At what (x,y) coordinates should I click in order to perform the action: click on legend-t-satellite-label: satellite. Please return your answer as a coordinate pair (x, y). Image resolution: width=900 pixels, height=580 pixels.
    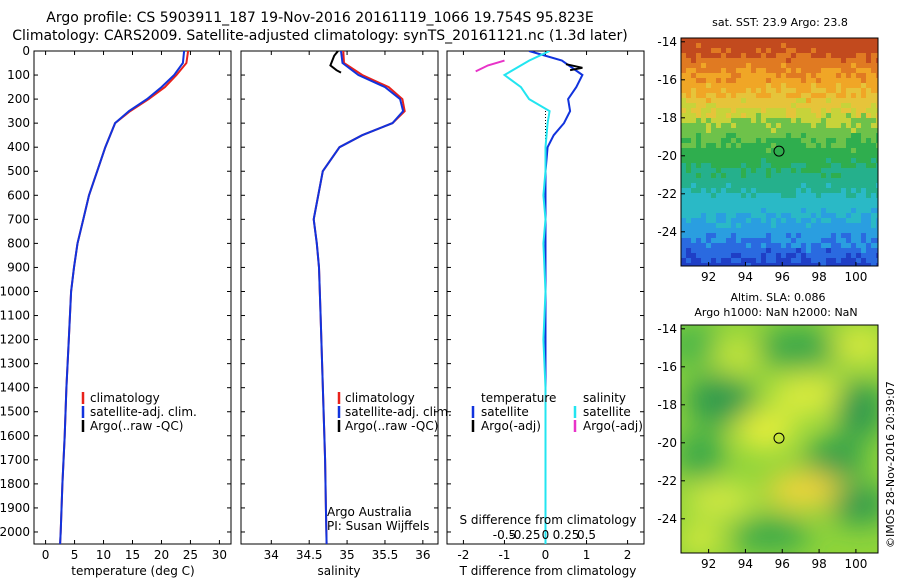
    Looking at the image, I should click on (505, 412).